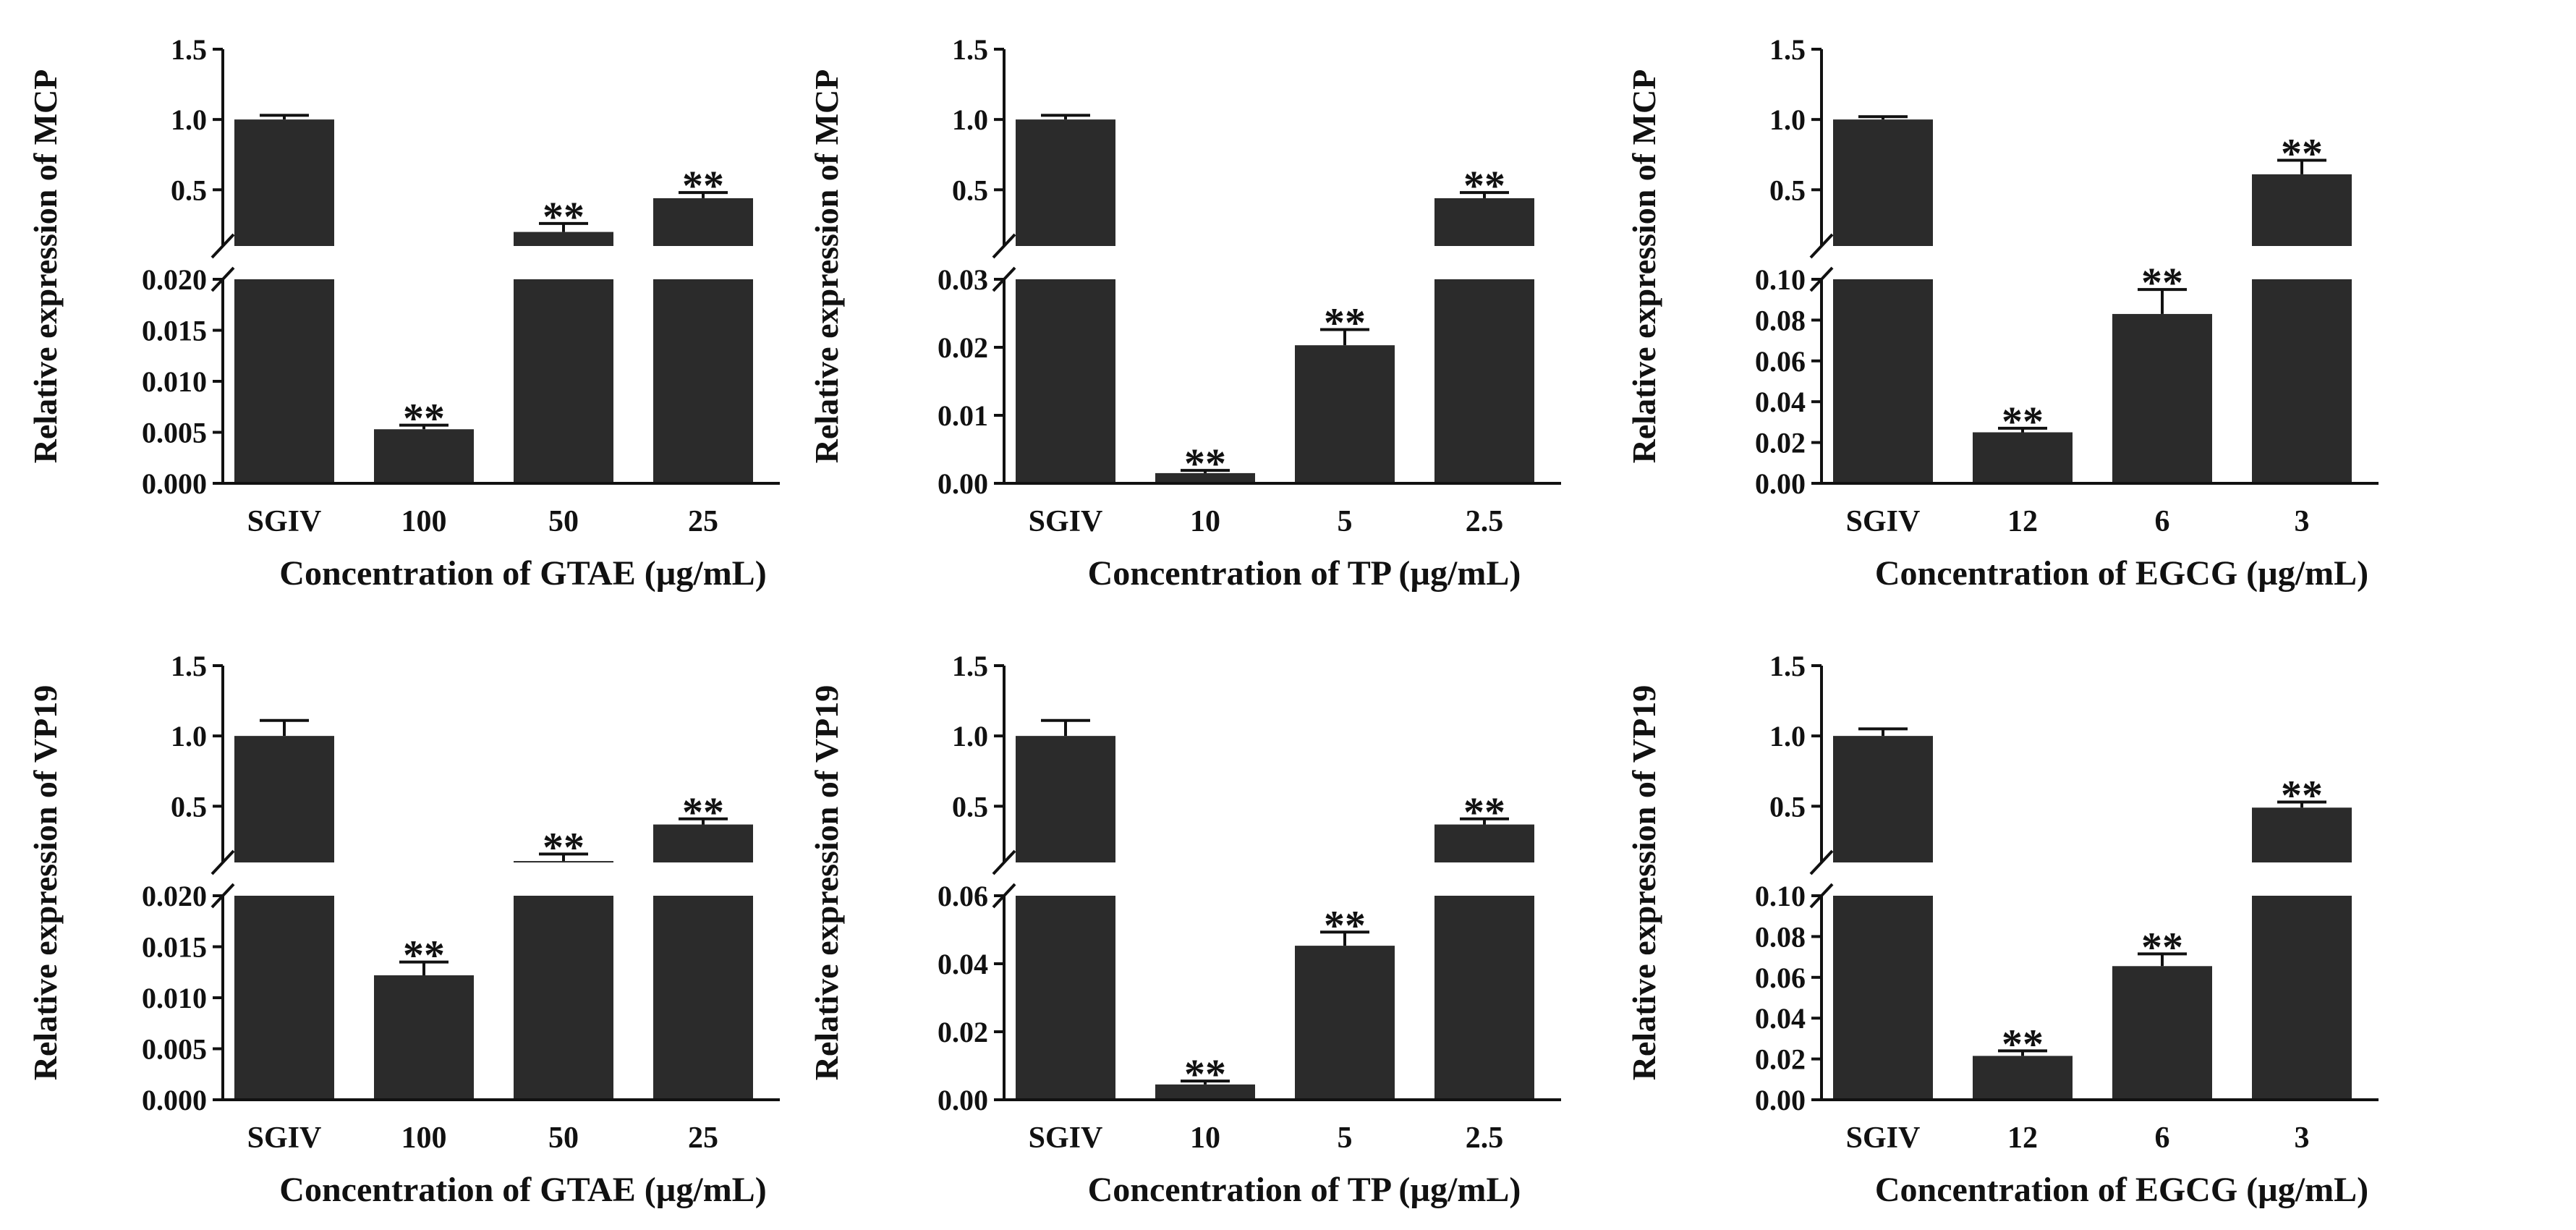  Describe the element at coordinates (2162, 521) in the screenshot. I see `x-tick-label: 6` at that location.